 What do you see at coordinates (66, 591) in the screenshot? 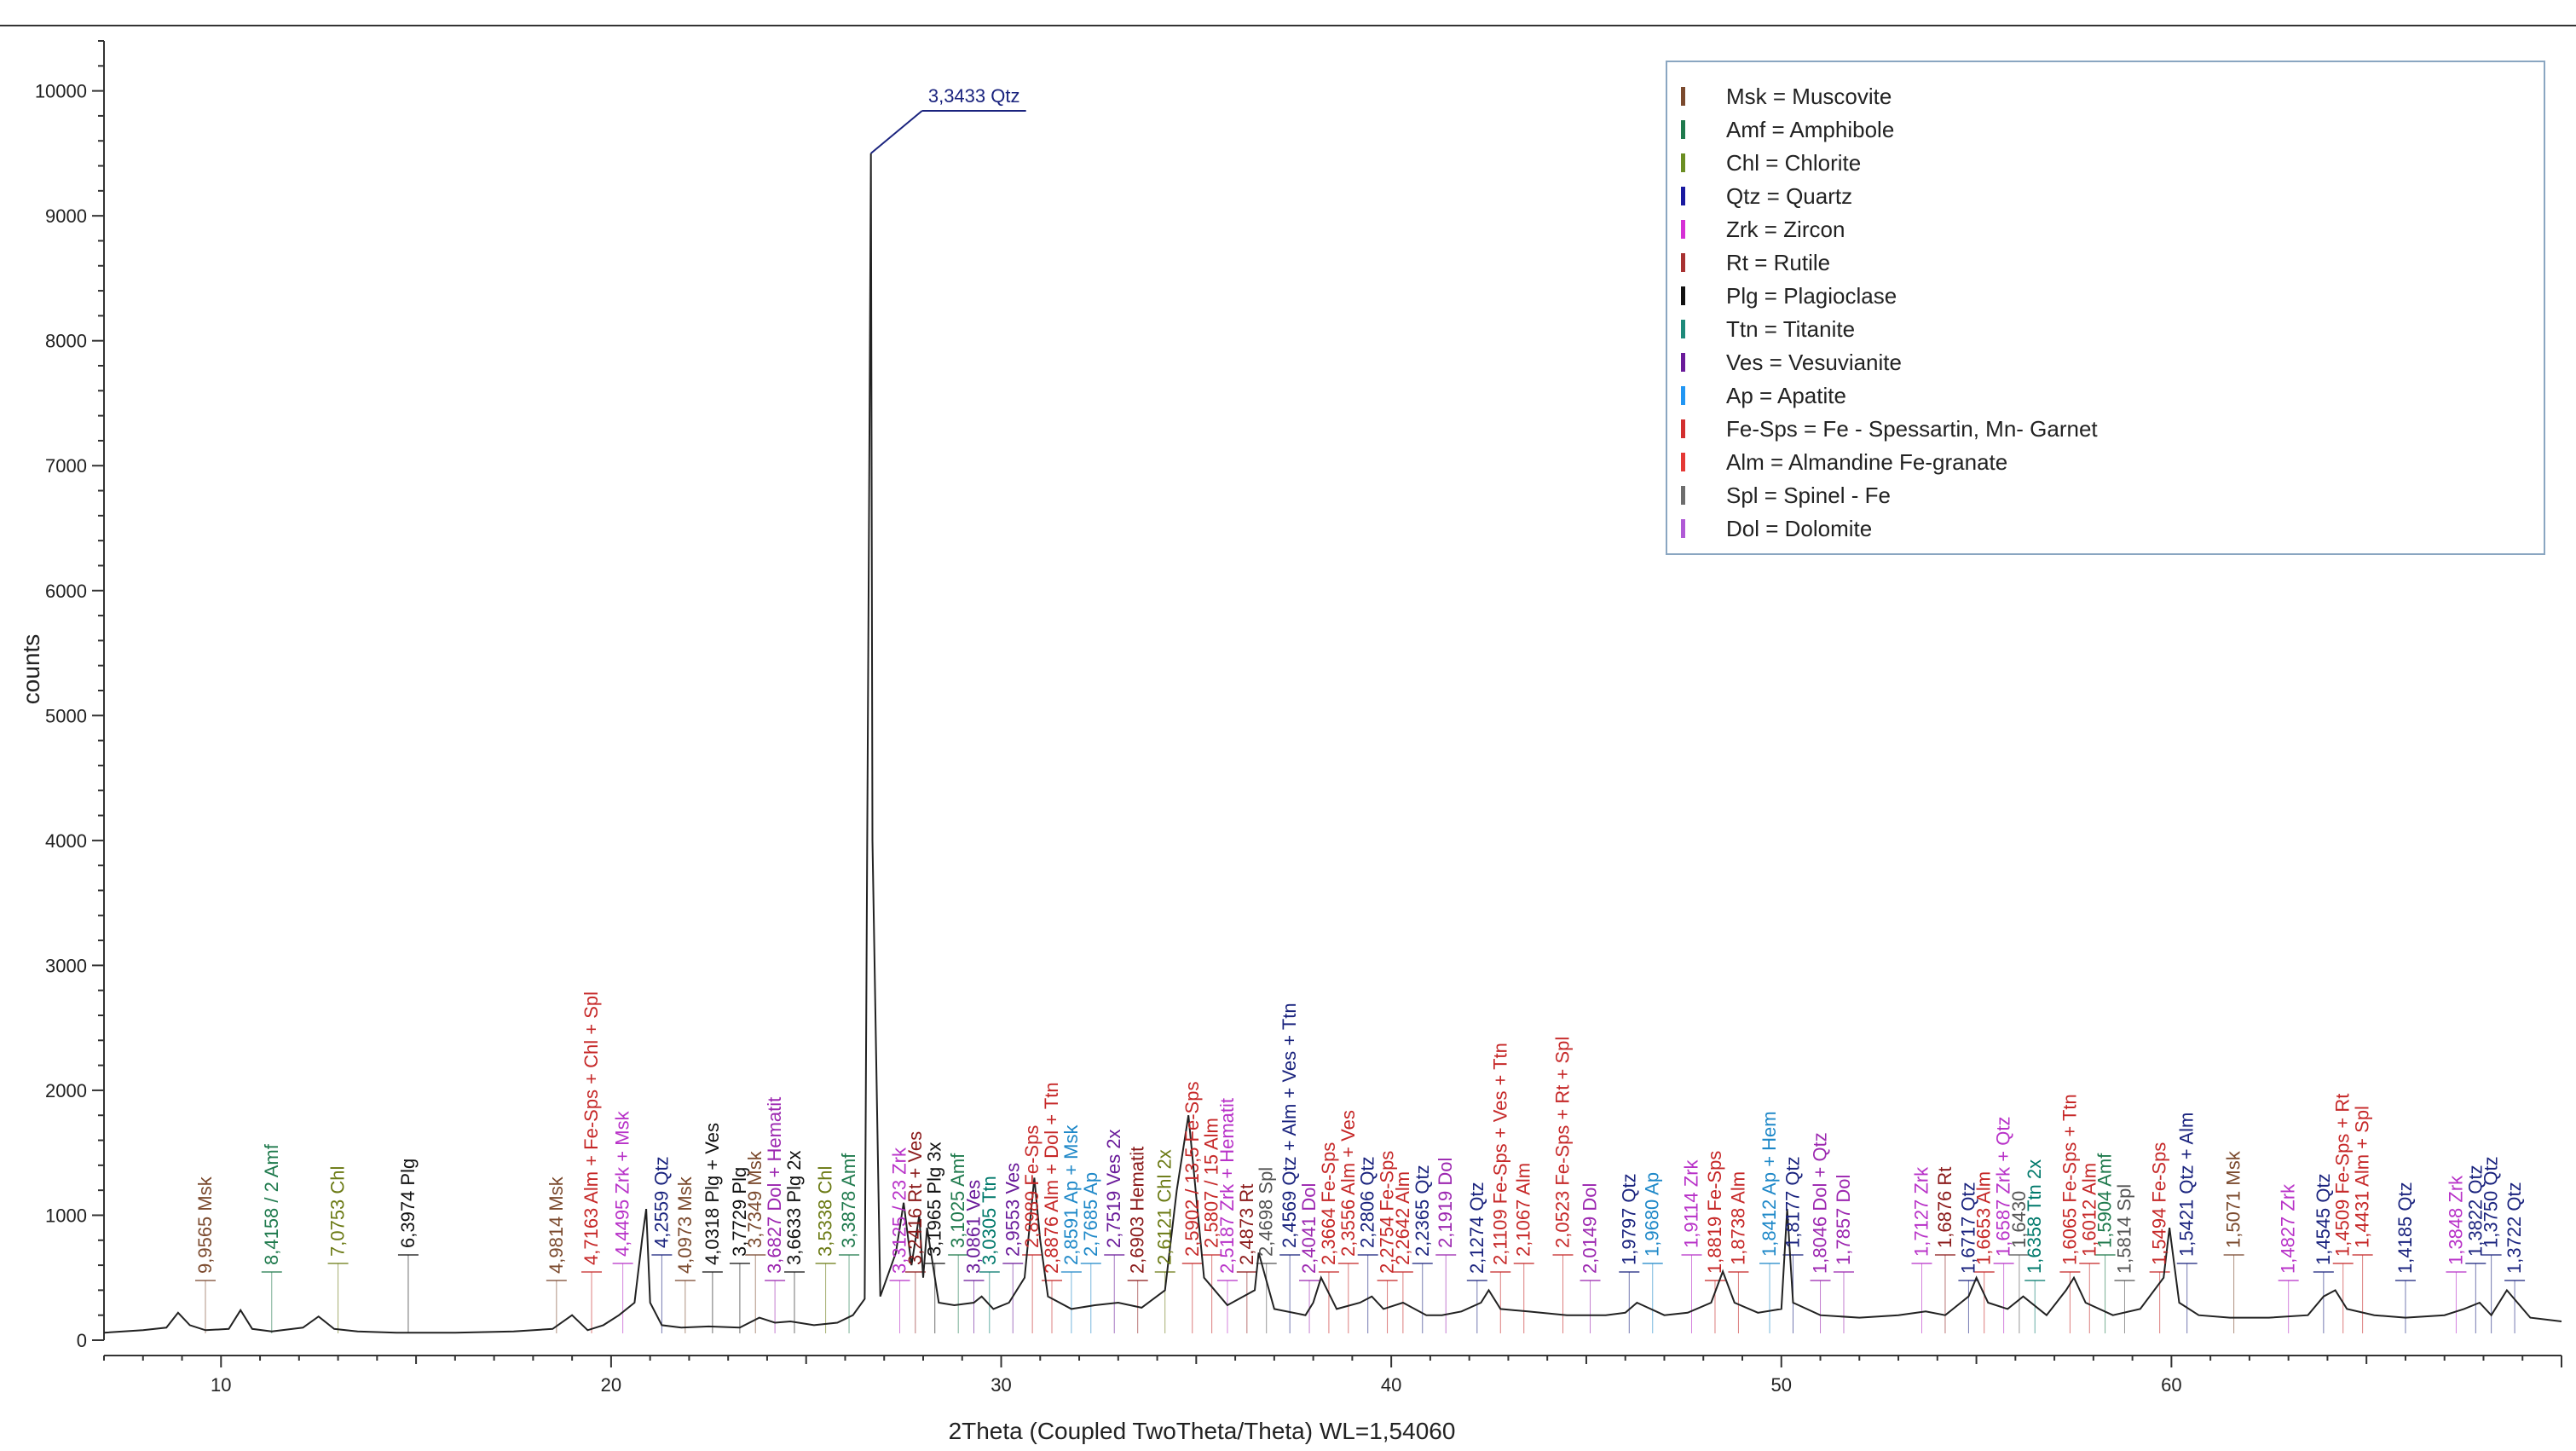
I see `y-tick-label: 6000` at bounding box center [66, 591].